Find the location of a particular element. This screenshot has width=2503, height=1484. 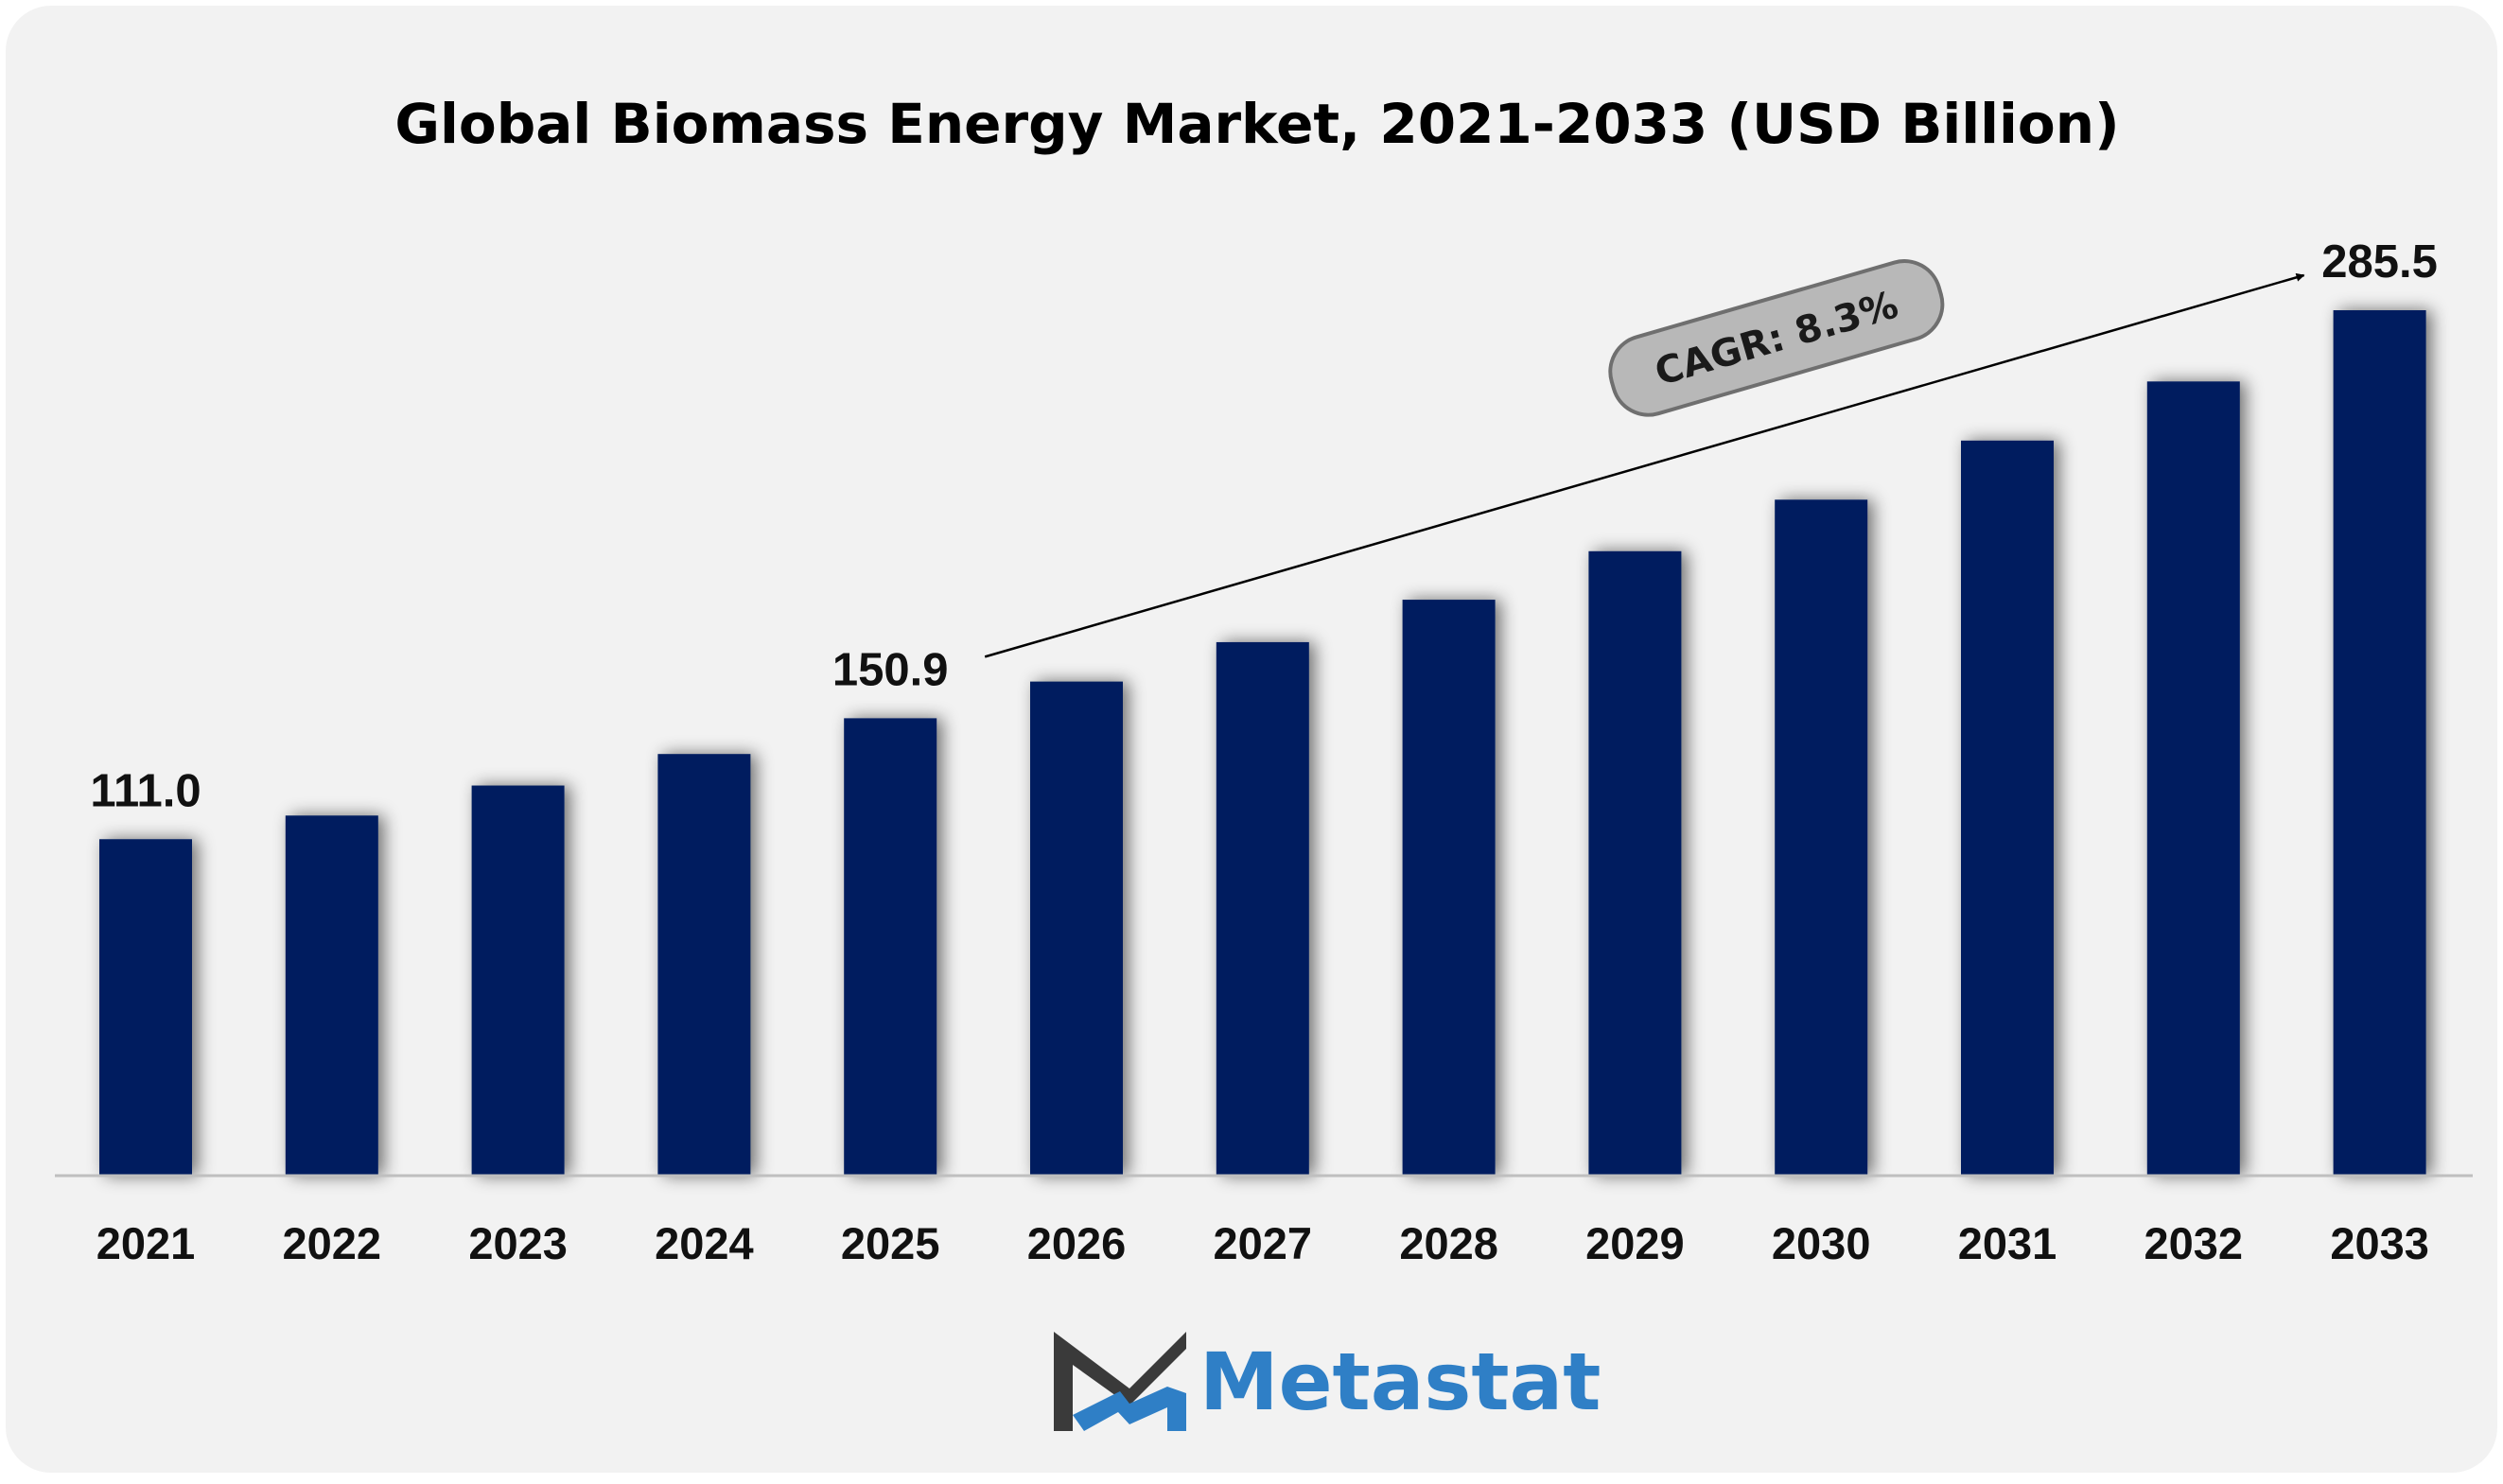

x-tick-2024: 2024 is located at coordinates (704, 1243).